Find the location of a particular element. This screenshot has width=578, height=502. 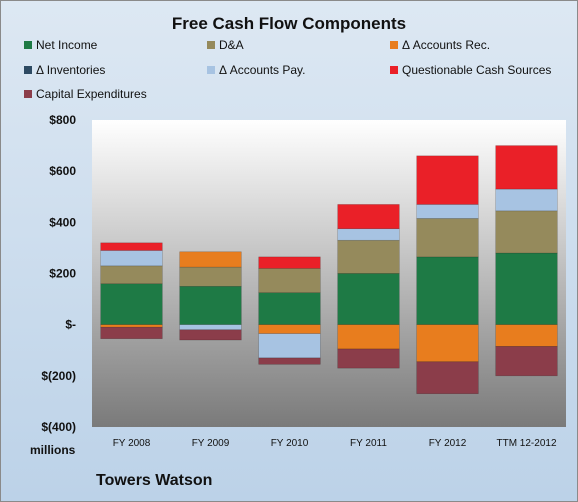

y-tick-label: $400 is located at coordinates (62, 222).